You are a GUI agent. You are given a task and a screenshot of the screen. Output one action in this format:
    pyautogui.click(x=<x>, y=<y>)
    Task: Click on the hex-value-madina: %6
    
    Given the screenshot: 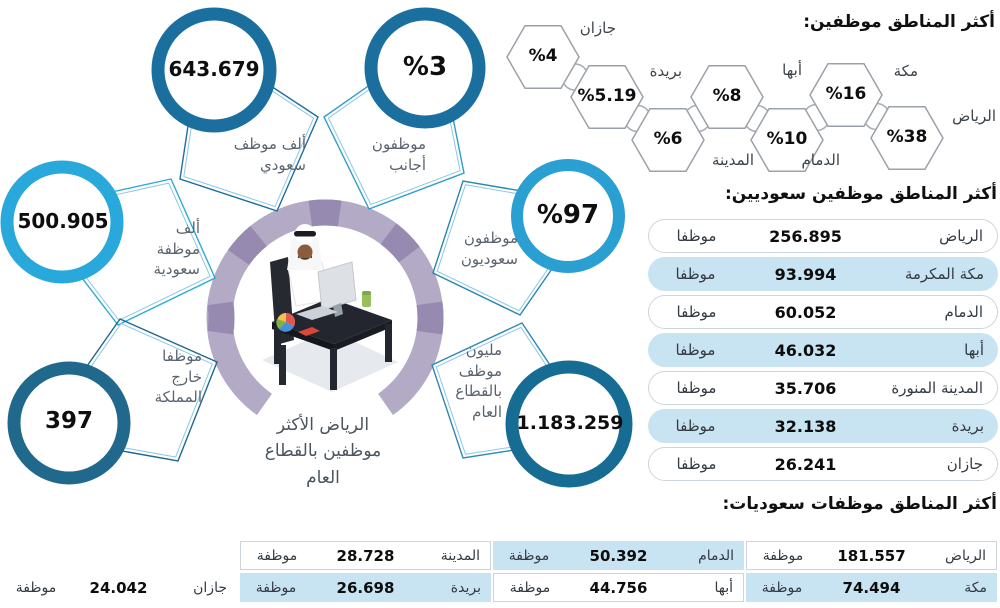 What is the action you would take?
    pyautogui.click(x=668, y=139)
    